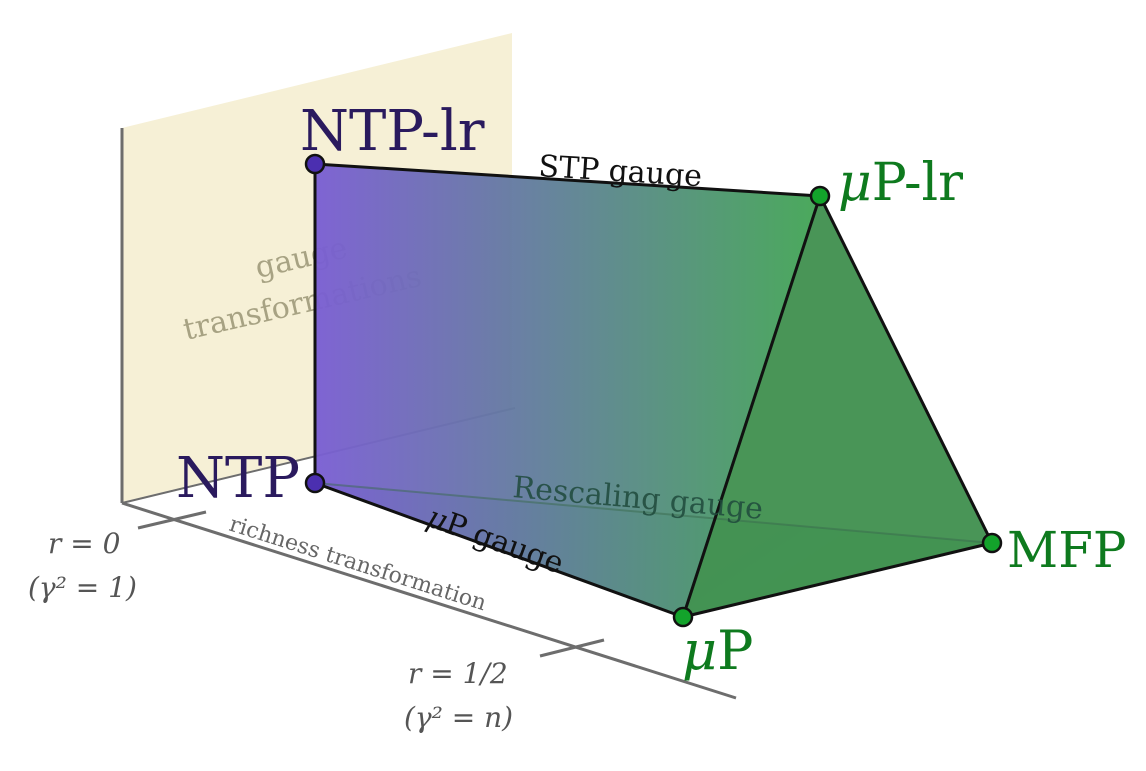  What do you see at coordinates (855, 183) in the screenshot?
I see `mup-lr-mu: μ` at bounding box center [855, 183].